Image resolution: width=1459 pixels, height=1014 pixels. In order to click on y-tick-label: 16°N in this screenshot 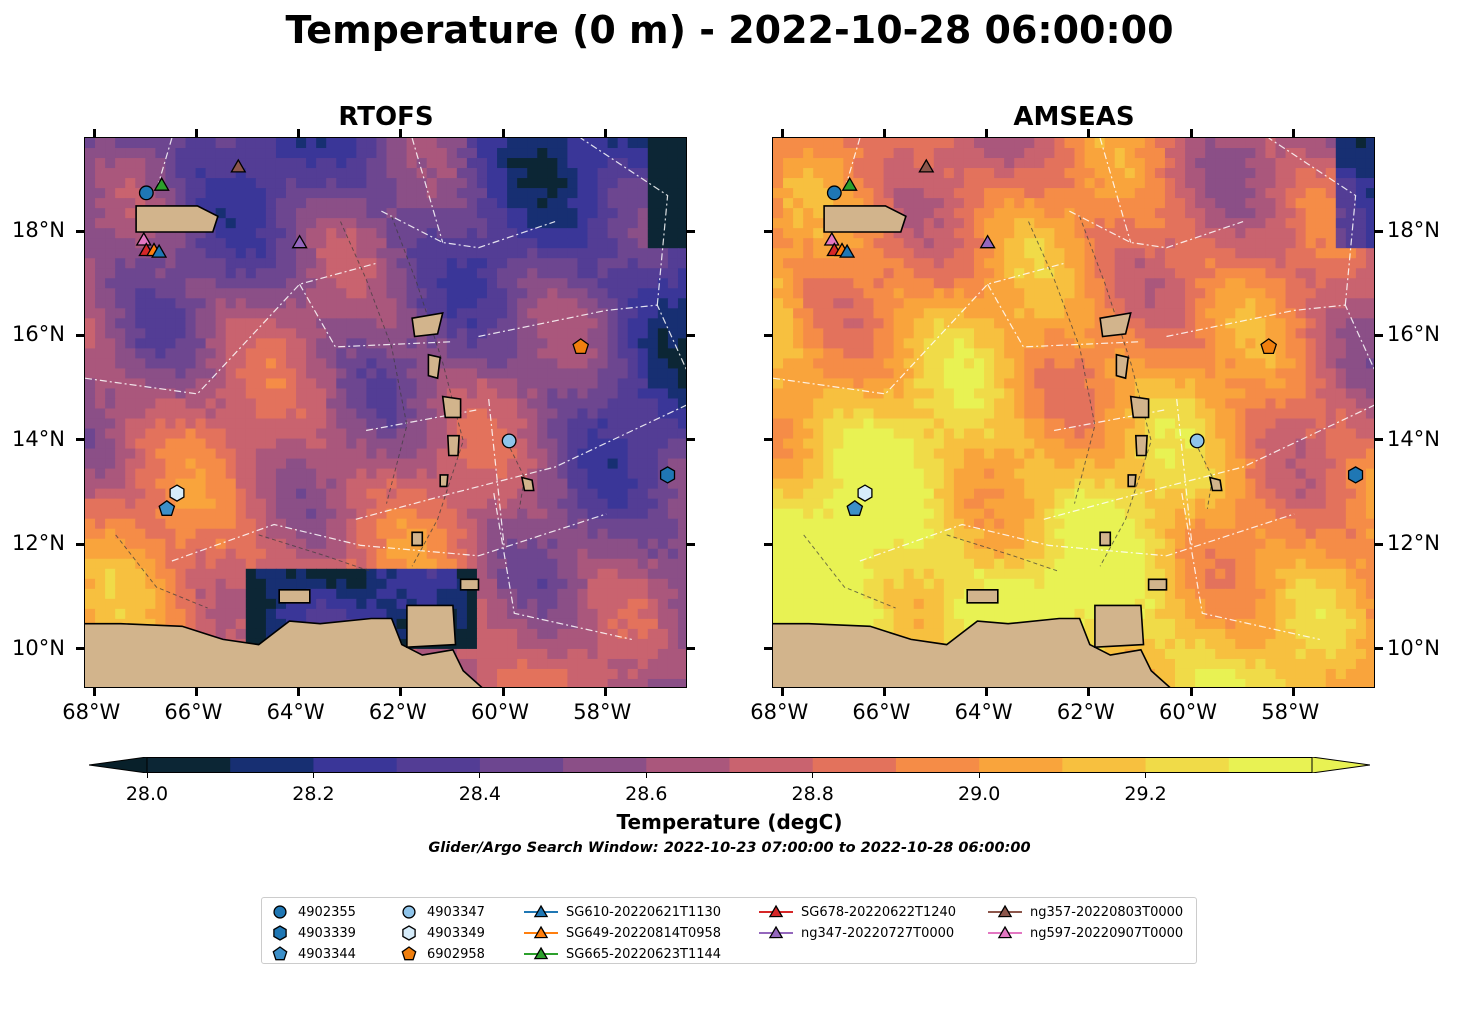, I will do `click(1413, 334)`.